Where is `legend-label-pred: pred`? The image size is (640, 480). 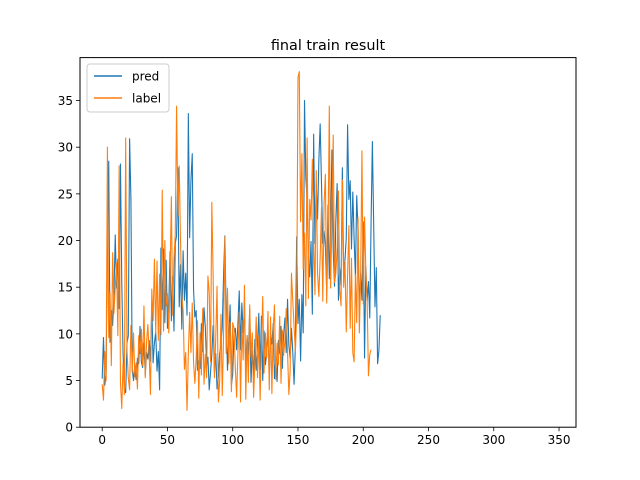
legend-label-pred: pred is located at coordinates (145, 77).